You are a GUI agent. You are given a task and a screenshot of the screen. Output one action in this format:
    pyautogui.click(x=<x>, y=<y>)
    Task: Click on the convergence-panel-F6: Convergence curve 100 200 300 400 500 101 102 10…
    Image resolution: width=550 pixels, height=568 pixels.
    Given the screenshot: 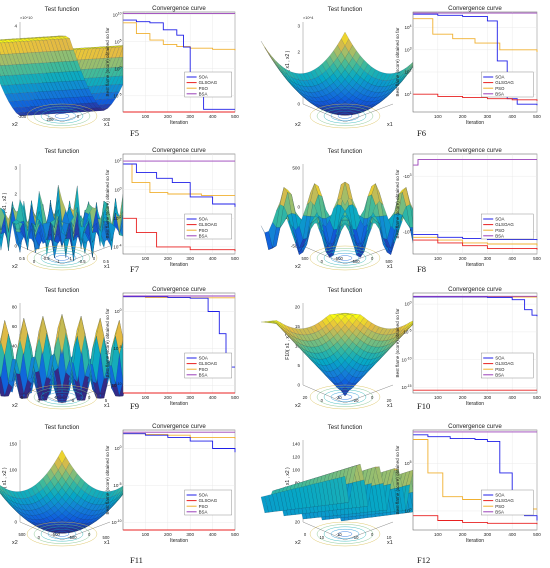 What is the action you would take?
    pyautogui.click(x=468, y=65)
    